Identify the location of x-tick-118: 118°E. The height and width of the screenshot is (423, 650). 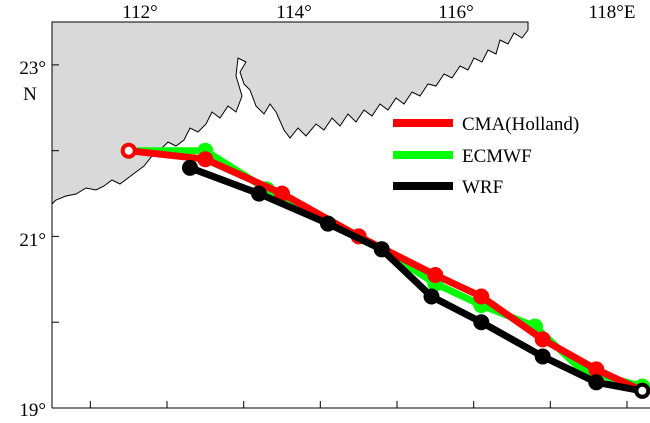
(612, 12).